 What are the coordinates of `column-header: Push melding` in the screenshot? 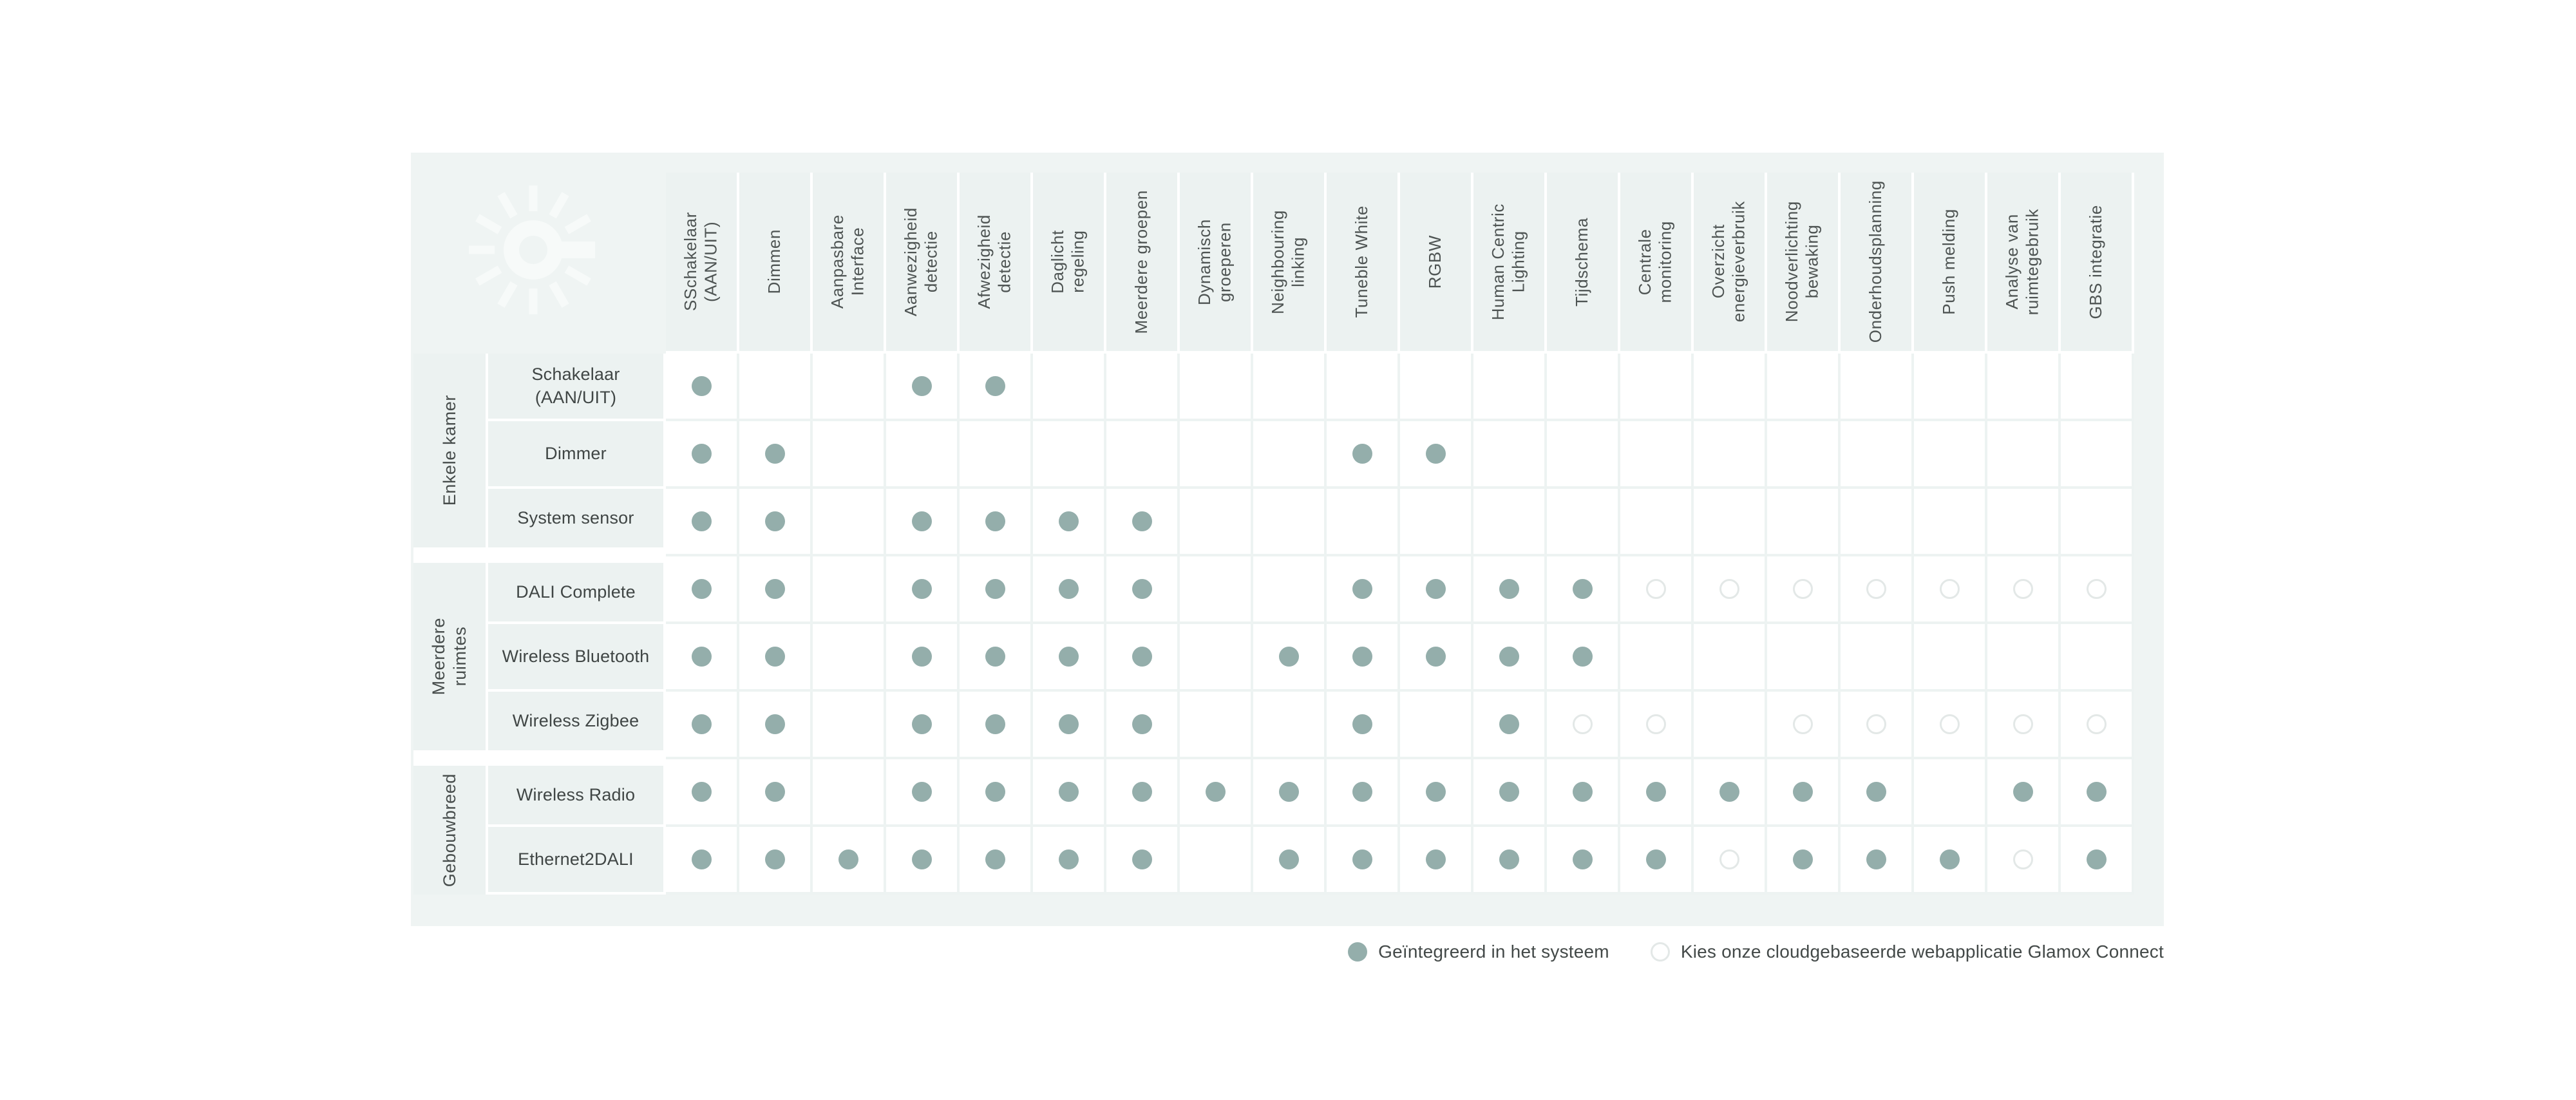 It's located at (1950, 263).